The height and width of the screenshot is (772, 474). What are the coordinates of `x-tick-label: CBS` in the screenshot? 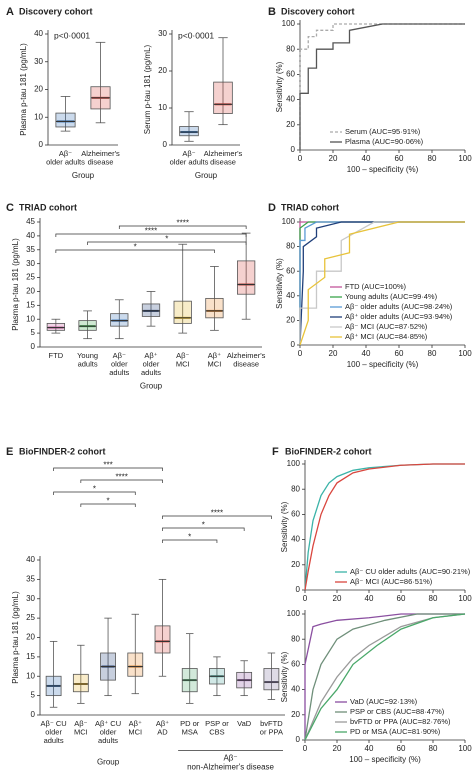 It's located at (216, 731).